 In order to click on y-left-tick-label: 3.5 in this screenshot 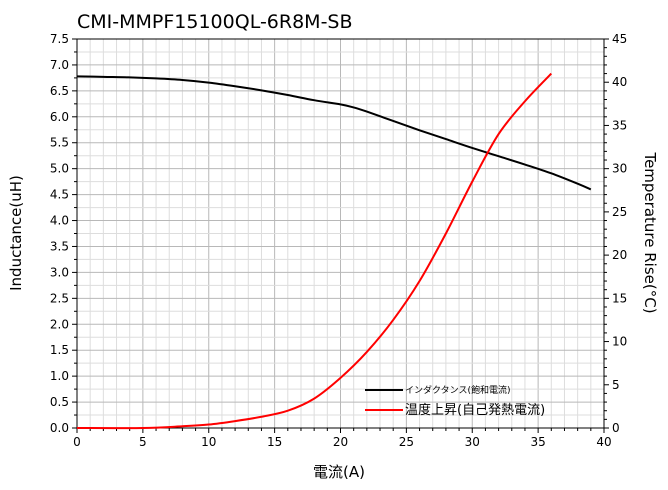, I will do `click(59, 246)`.